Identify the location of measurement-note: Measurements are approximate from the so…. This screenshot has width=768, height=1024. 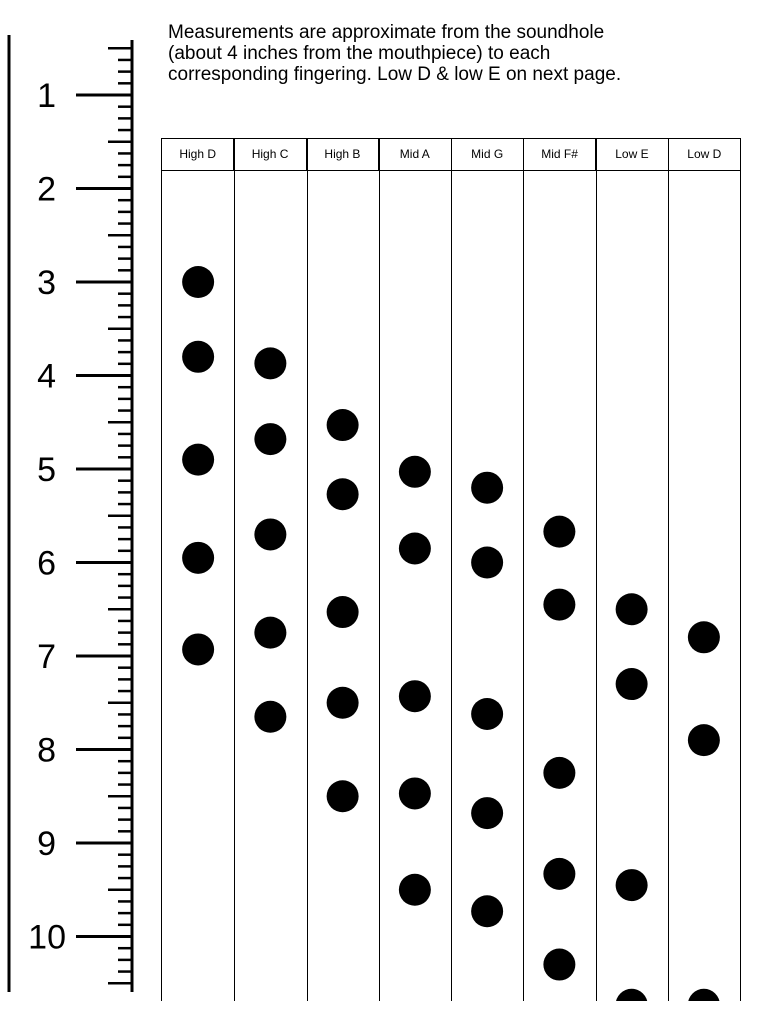
(463, 53).